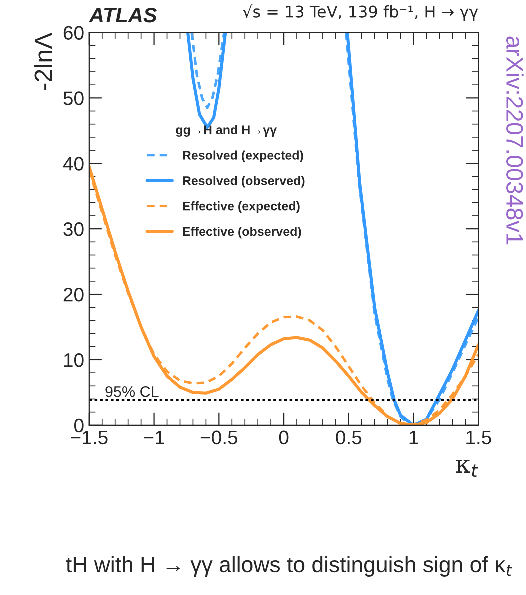 Image resolution: width=526 pixels, height=595 pixels. What do you see at coordinates (89, 438) in the screenshot?
I see `x-tick-label: −1.5` at bounding box center [89, 438].